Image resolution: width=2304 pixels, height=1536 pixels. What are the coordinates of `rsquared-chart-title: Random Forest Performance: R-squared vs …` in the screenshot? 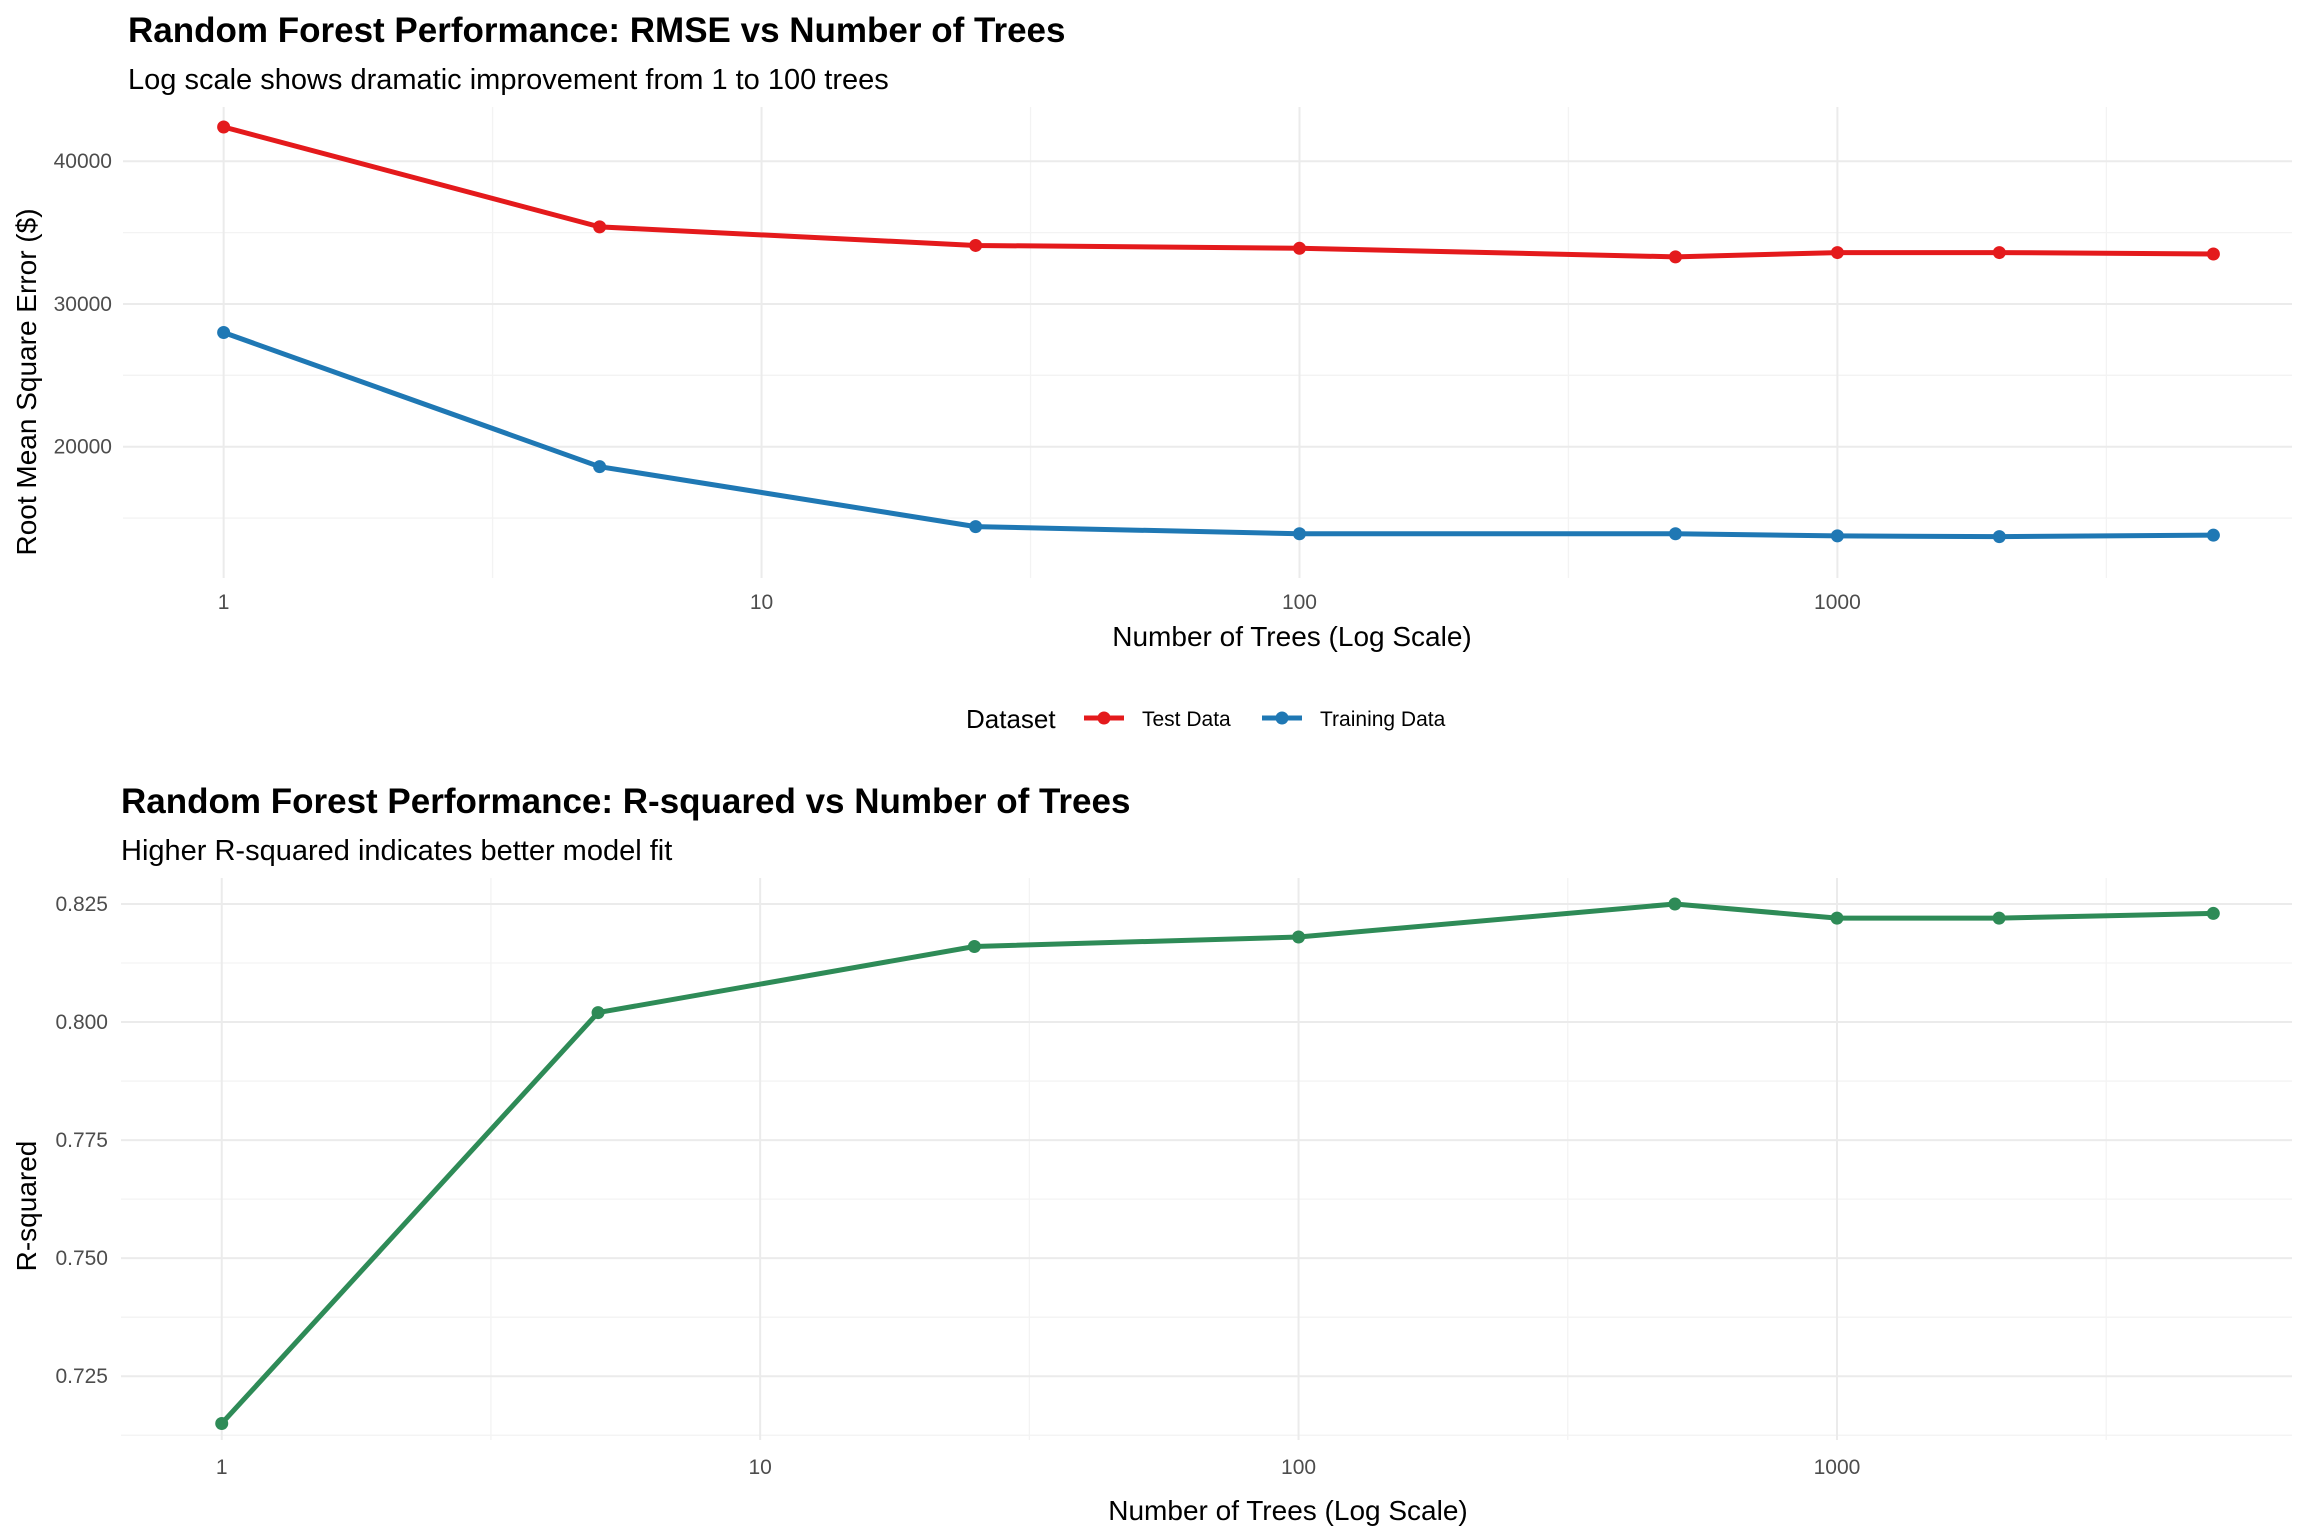 It's located at (625, 801).